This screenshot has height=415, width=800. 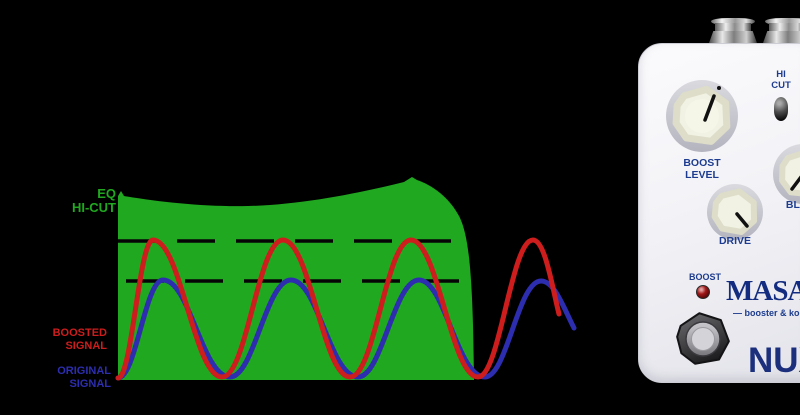 What do you see at coordinates (733, 28) in the screenshot?
I see `jack-left-barrel` at bounding box center [733, 28].